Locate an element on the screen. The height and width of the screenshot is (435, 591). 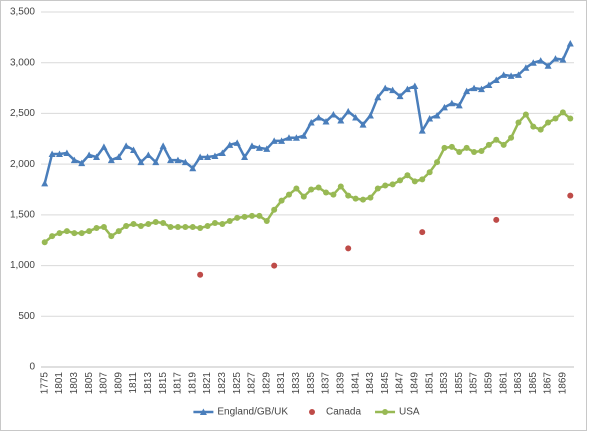
x-tick-label: 1851 is located at coordinates (429, 383).